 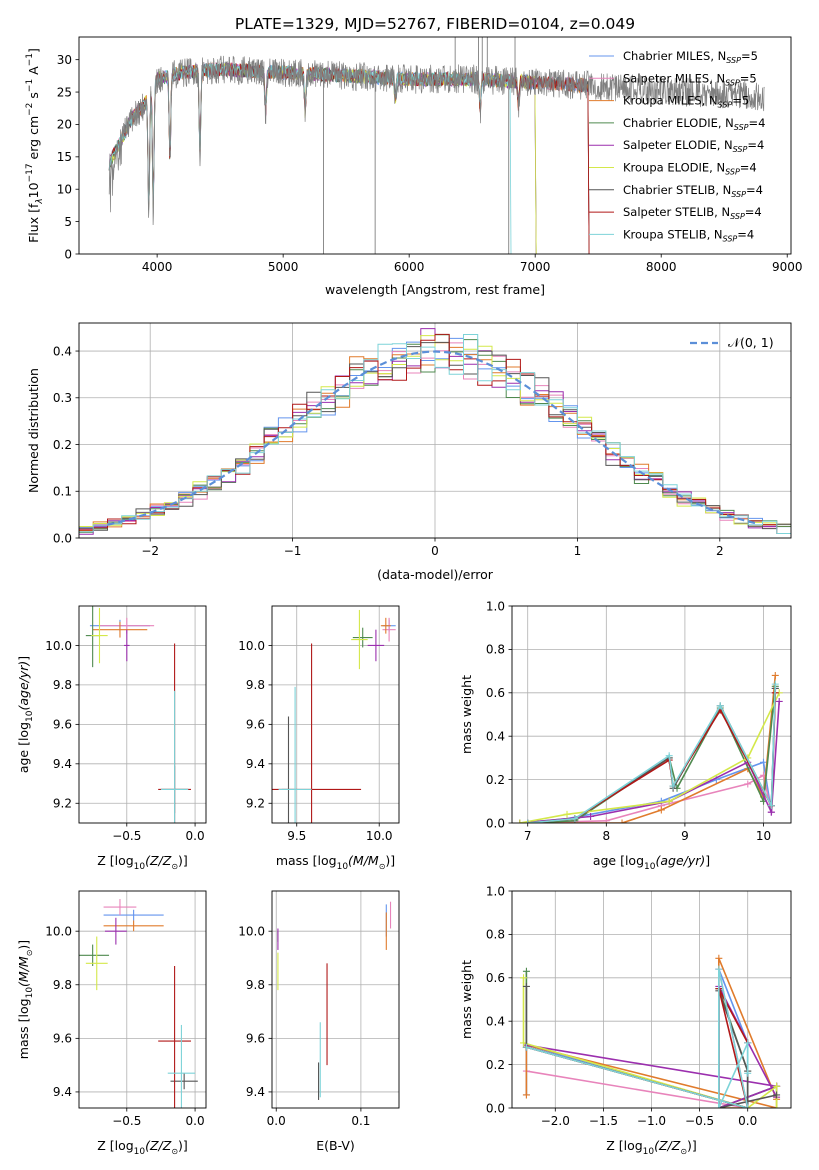 What do you see at coordinates (495, 891) in the screenshot?
I see `y-tick-label: 1.0` at bounding box center [495, 891].